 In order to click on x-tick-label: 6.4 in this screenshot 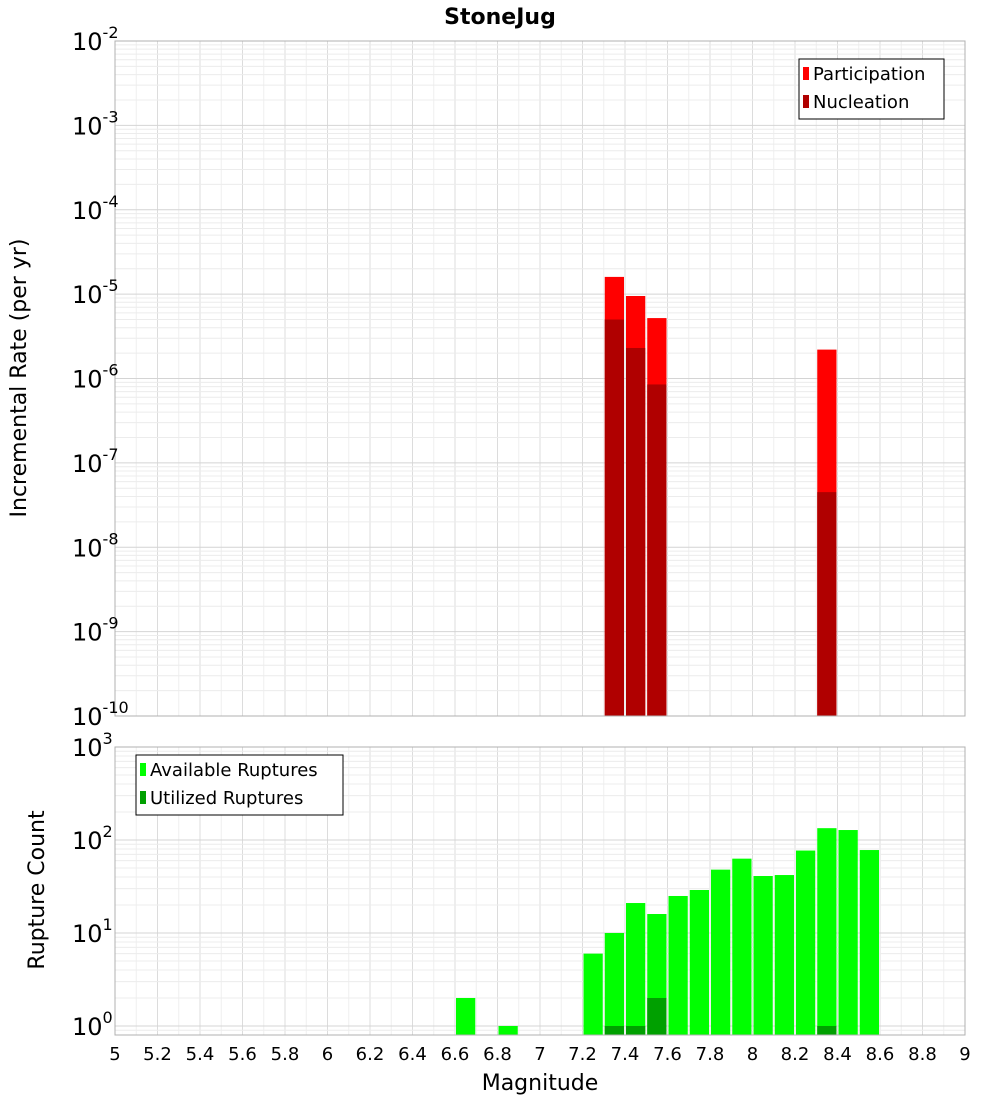, I will do `click(412, 1054)`.